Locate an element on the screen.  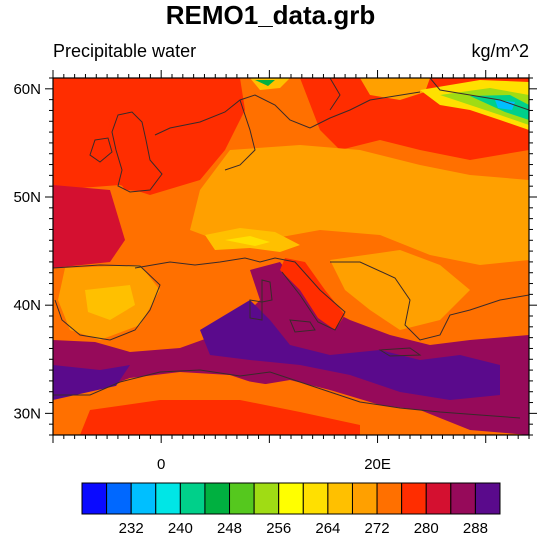
colorbar: 232 240 248 256 264 272 280 288 is located at coordinates (291, 509).